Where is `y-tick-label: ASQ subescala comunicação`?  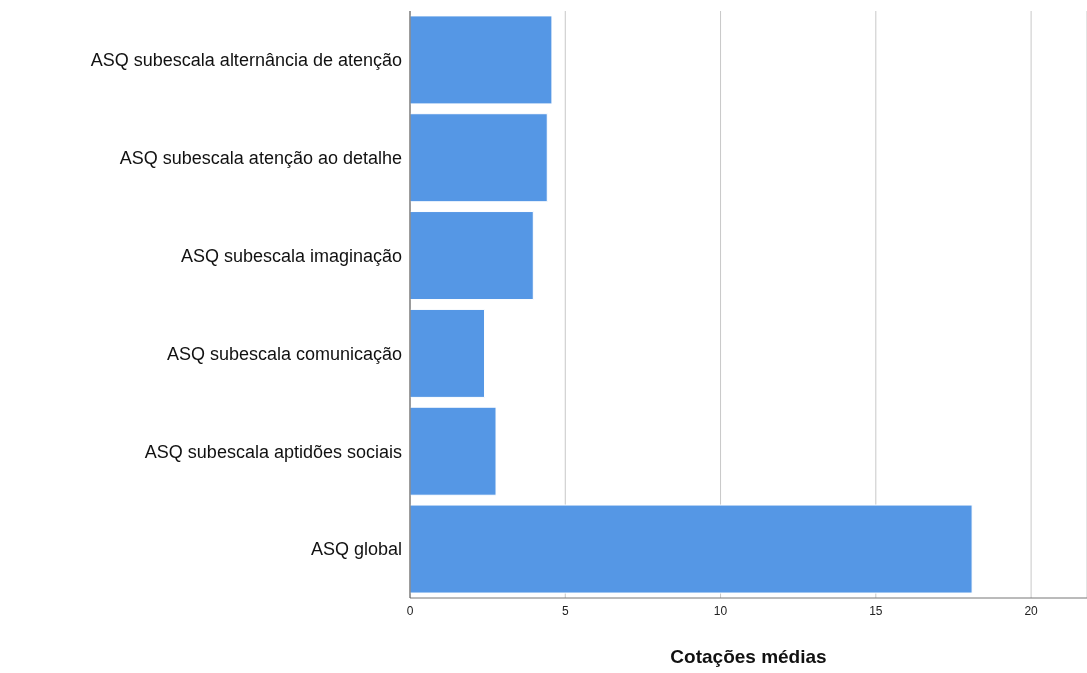
y-tick-label: ASQ subescala comunicação is located at coordinates (284, 353).